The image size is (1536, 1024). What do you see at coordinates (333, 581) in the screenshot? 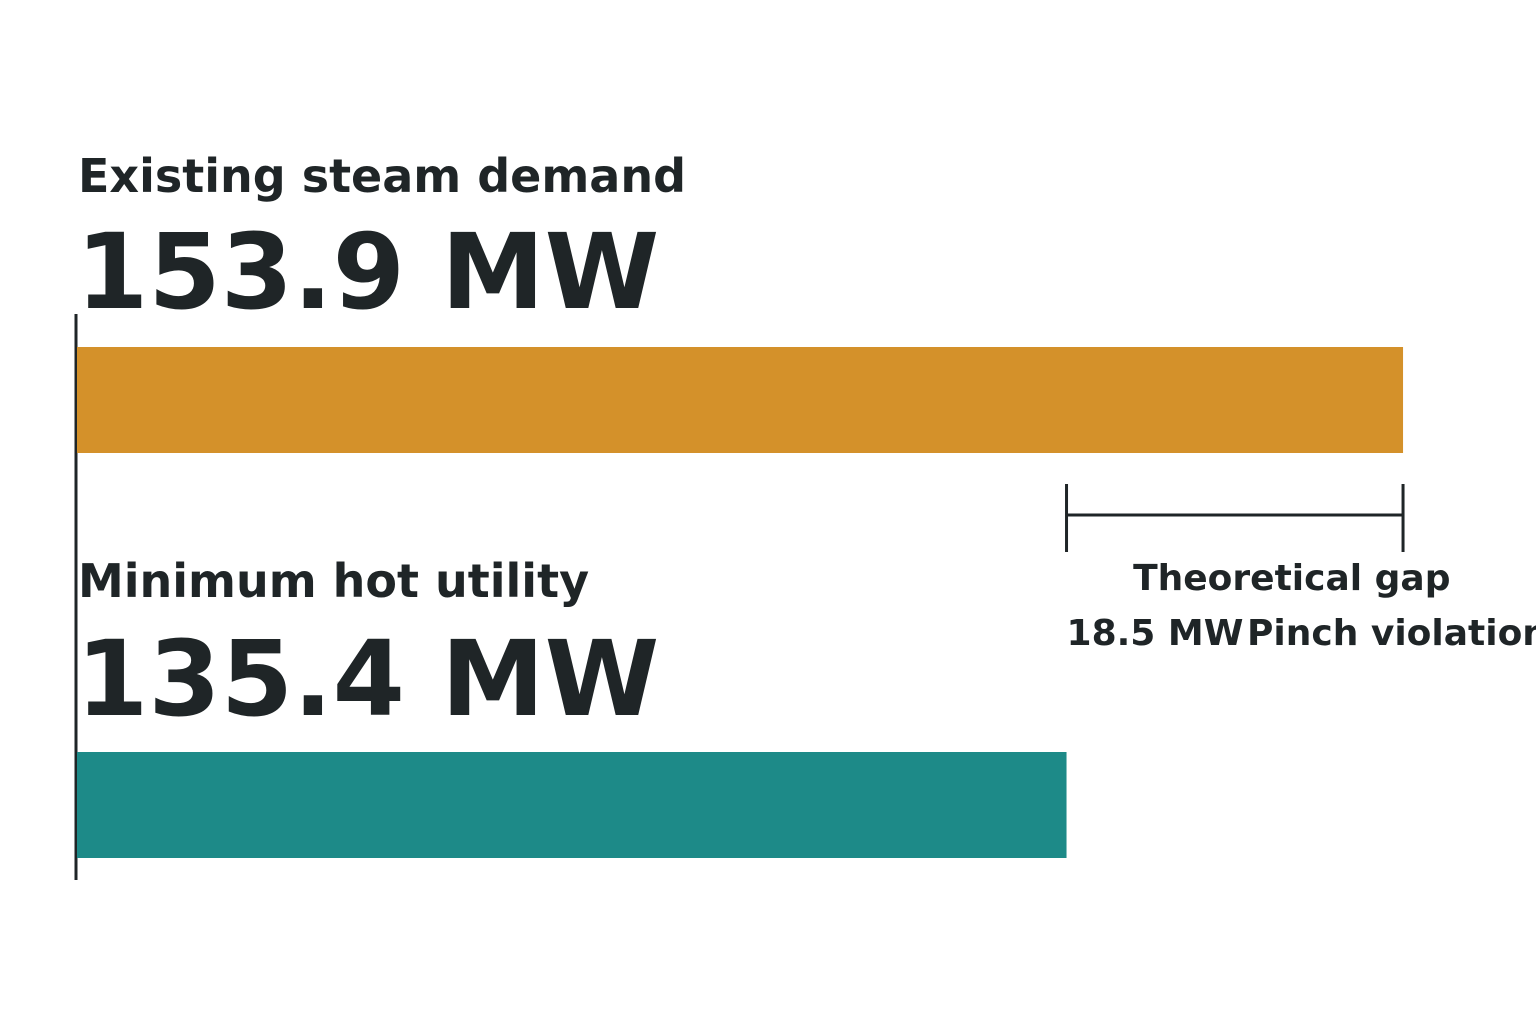
I see `category-label: Minimum hot utility` at bounding box center [333, 581].